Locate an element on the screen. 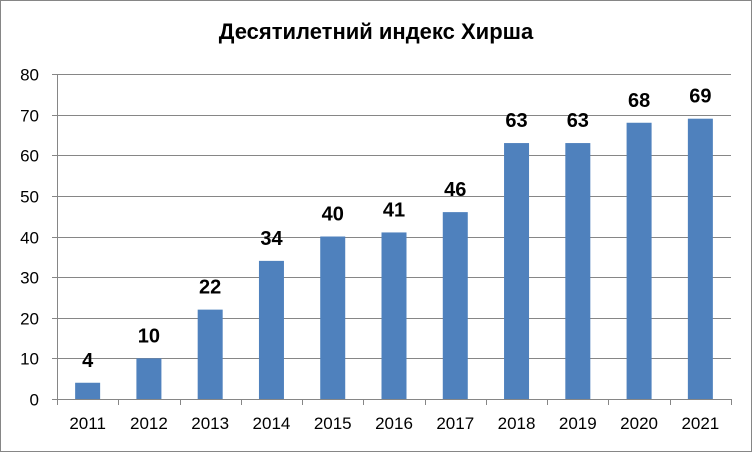  bar-2017 is located at coordinates (455, 305).